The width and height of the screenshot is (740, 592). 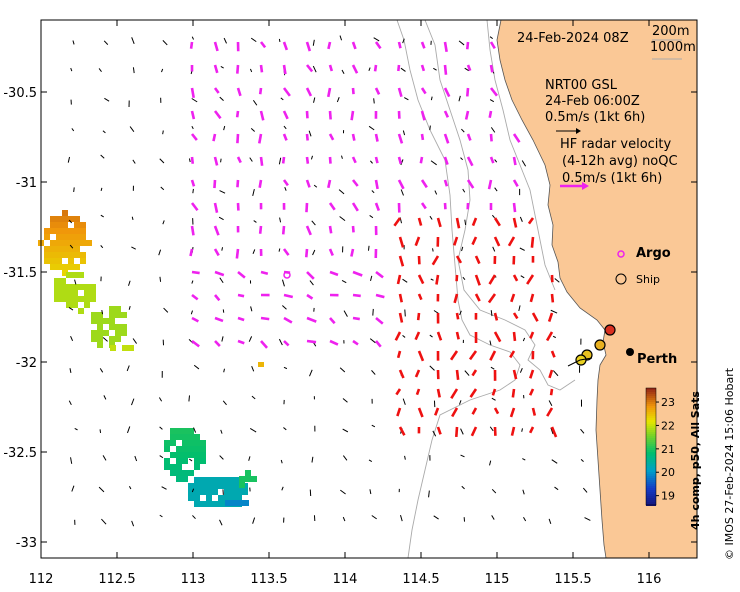 What do you see at coordinates (668, 449) in the screenshot?
I see `colorbar-tick-label: 21` at bounding box center [668, 449].